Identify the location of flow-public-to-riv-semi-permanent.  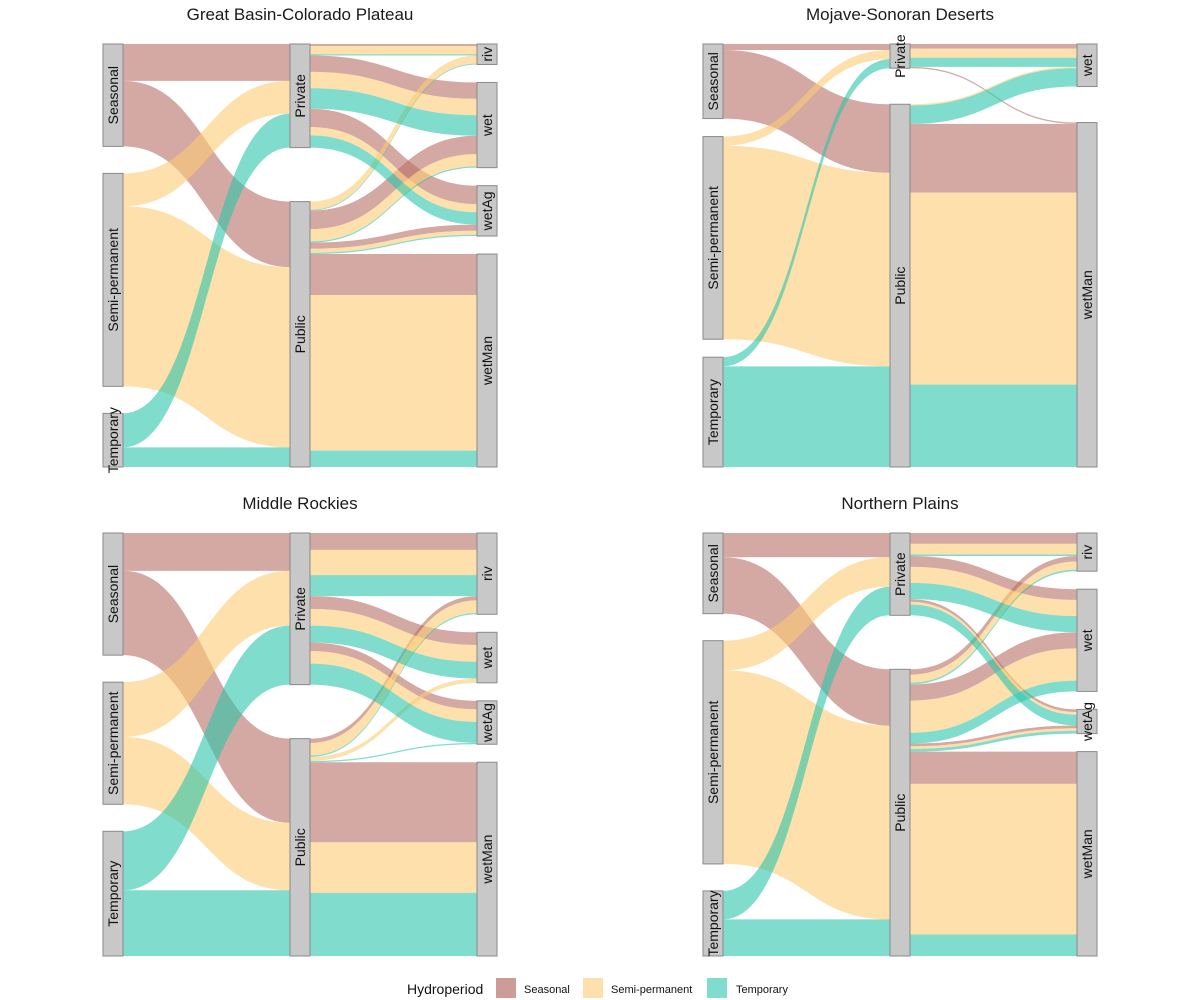
(993, 622).